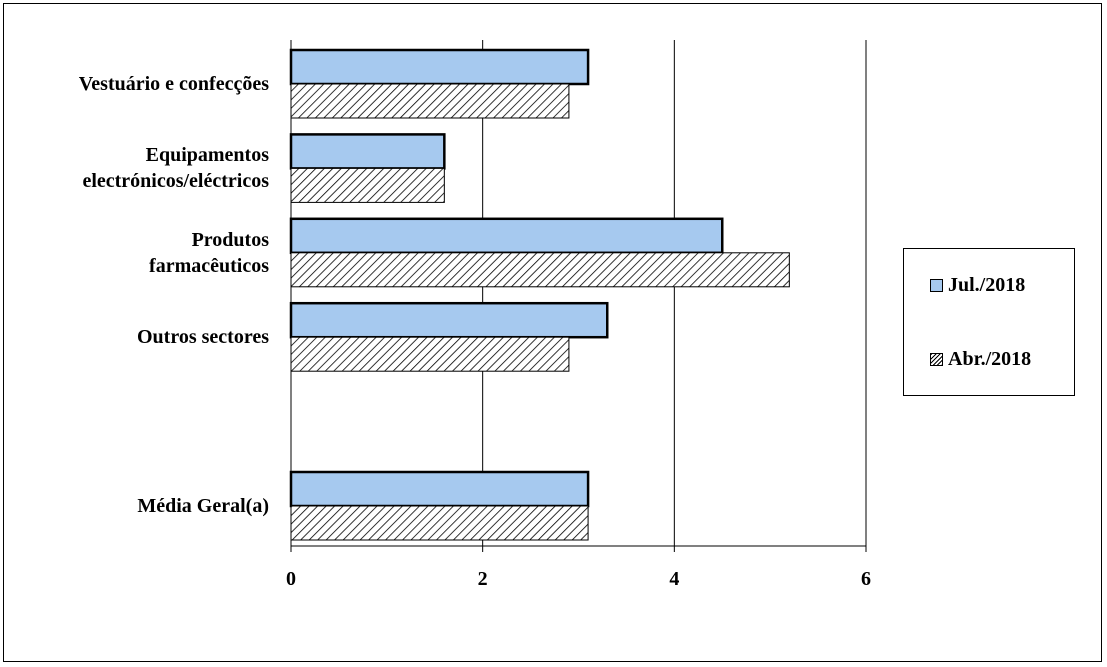  What do you see at coordinates (203, 506) in the screenshot?
I see `category-label: Média Geral(a)` at bounding box center [203, 506].